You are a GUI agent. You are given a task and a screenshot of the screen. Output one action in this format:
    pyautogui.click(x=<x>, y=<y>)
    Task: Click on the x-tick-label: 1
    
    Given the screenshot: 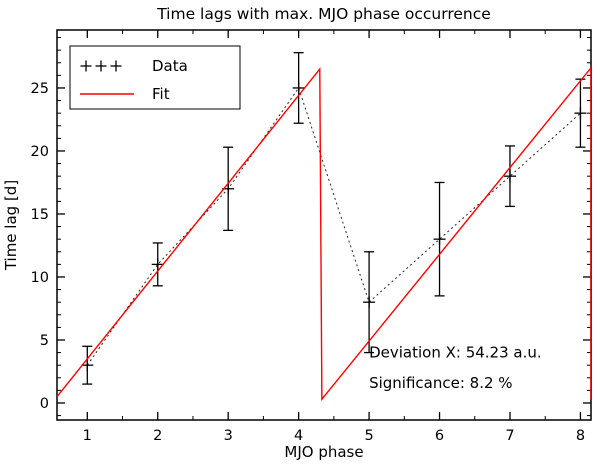 What is the action you would take?
    pyautogui.click(x=87, y=436)
    